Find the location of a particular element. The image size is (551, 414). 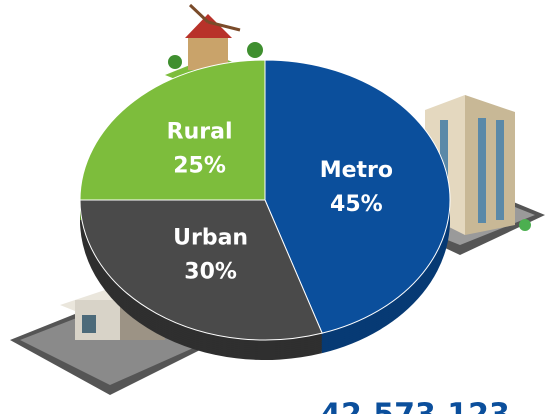

slice is located at coordinates (172, 130).